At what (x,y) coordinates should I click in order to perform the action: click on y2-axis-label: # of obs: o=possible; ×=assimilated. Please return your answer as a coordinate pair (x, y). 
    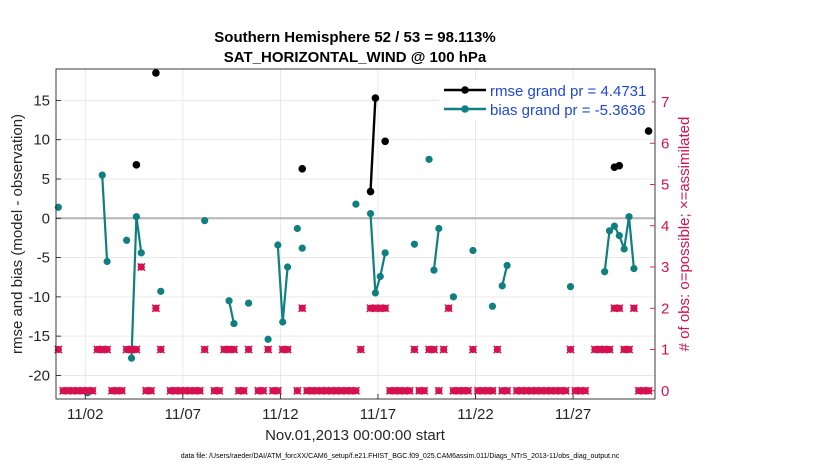
    Looking at the image, I should click on (684, 234).